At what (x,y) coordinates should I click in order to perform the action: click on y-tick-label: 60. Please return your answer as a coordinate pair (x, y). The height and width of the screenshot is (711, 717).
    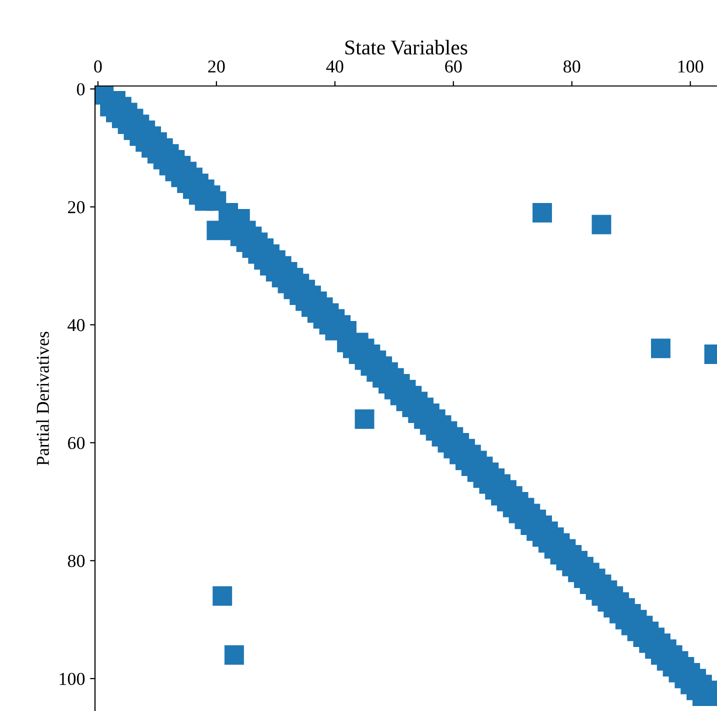
    Looking at the image, I should click on (76, 443).